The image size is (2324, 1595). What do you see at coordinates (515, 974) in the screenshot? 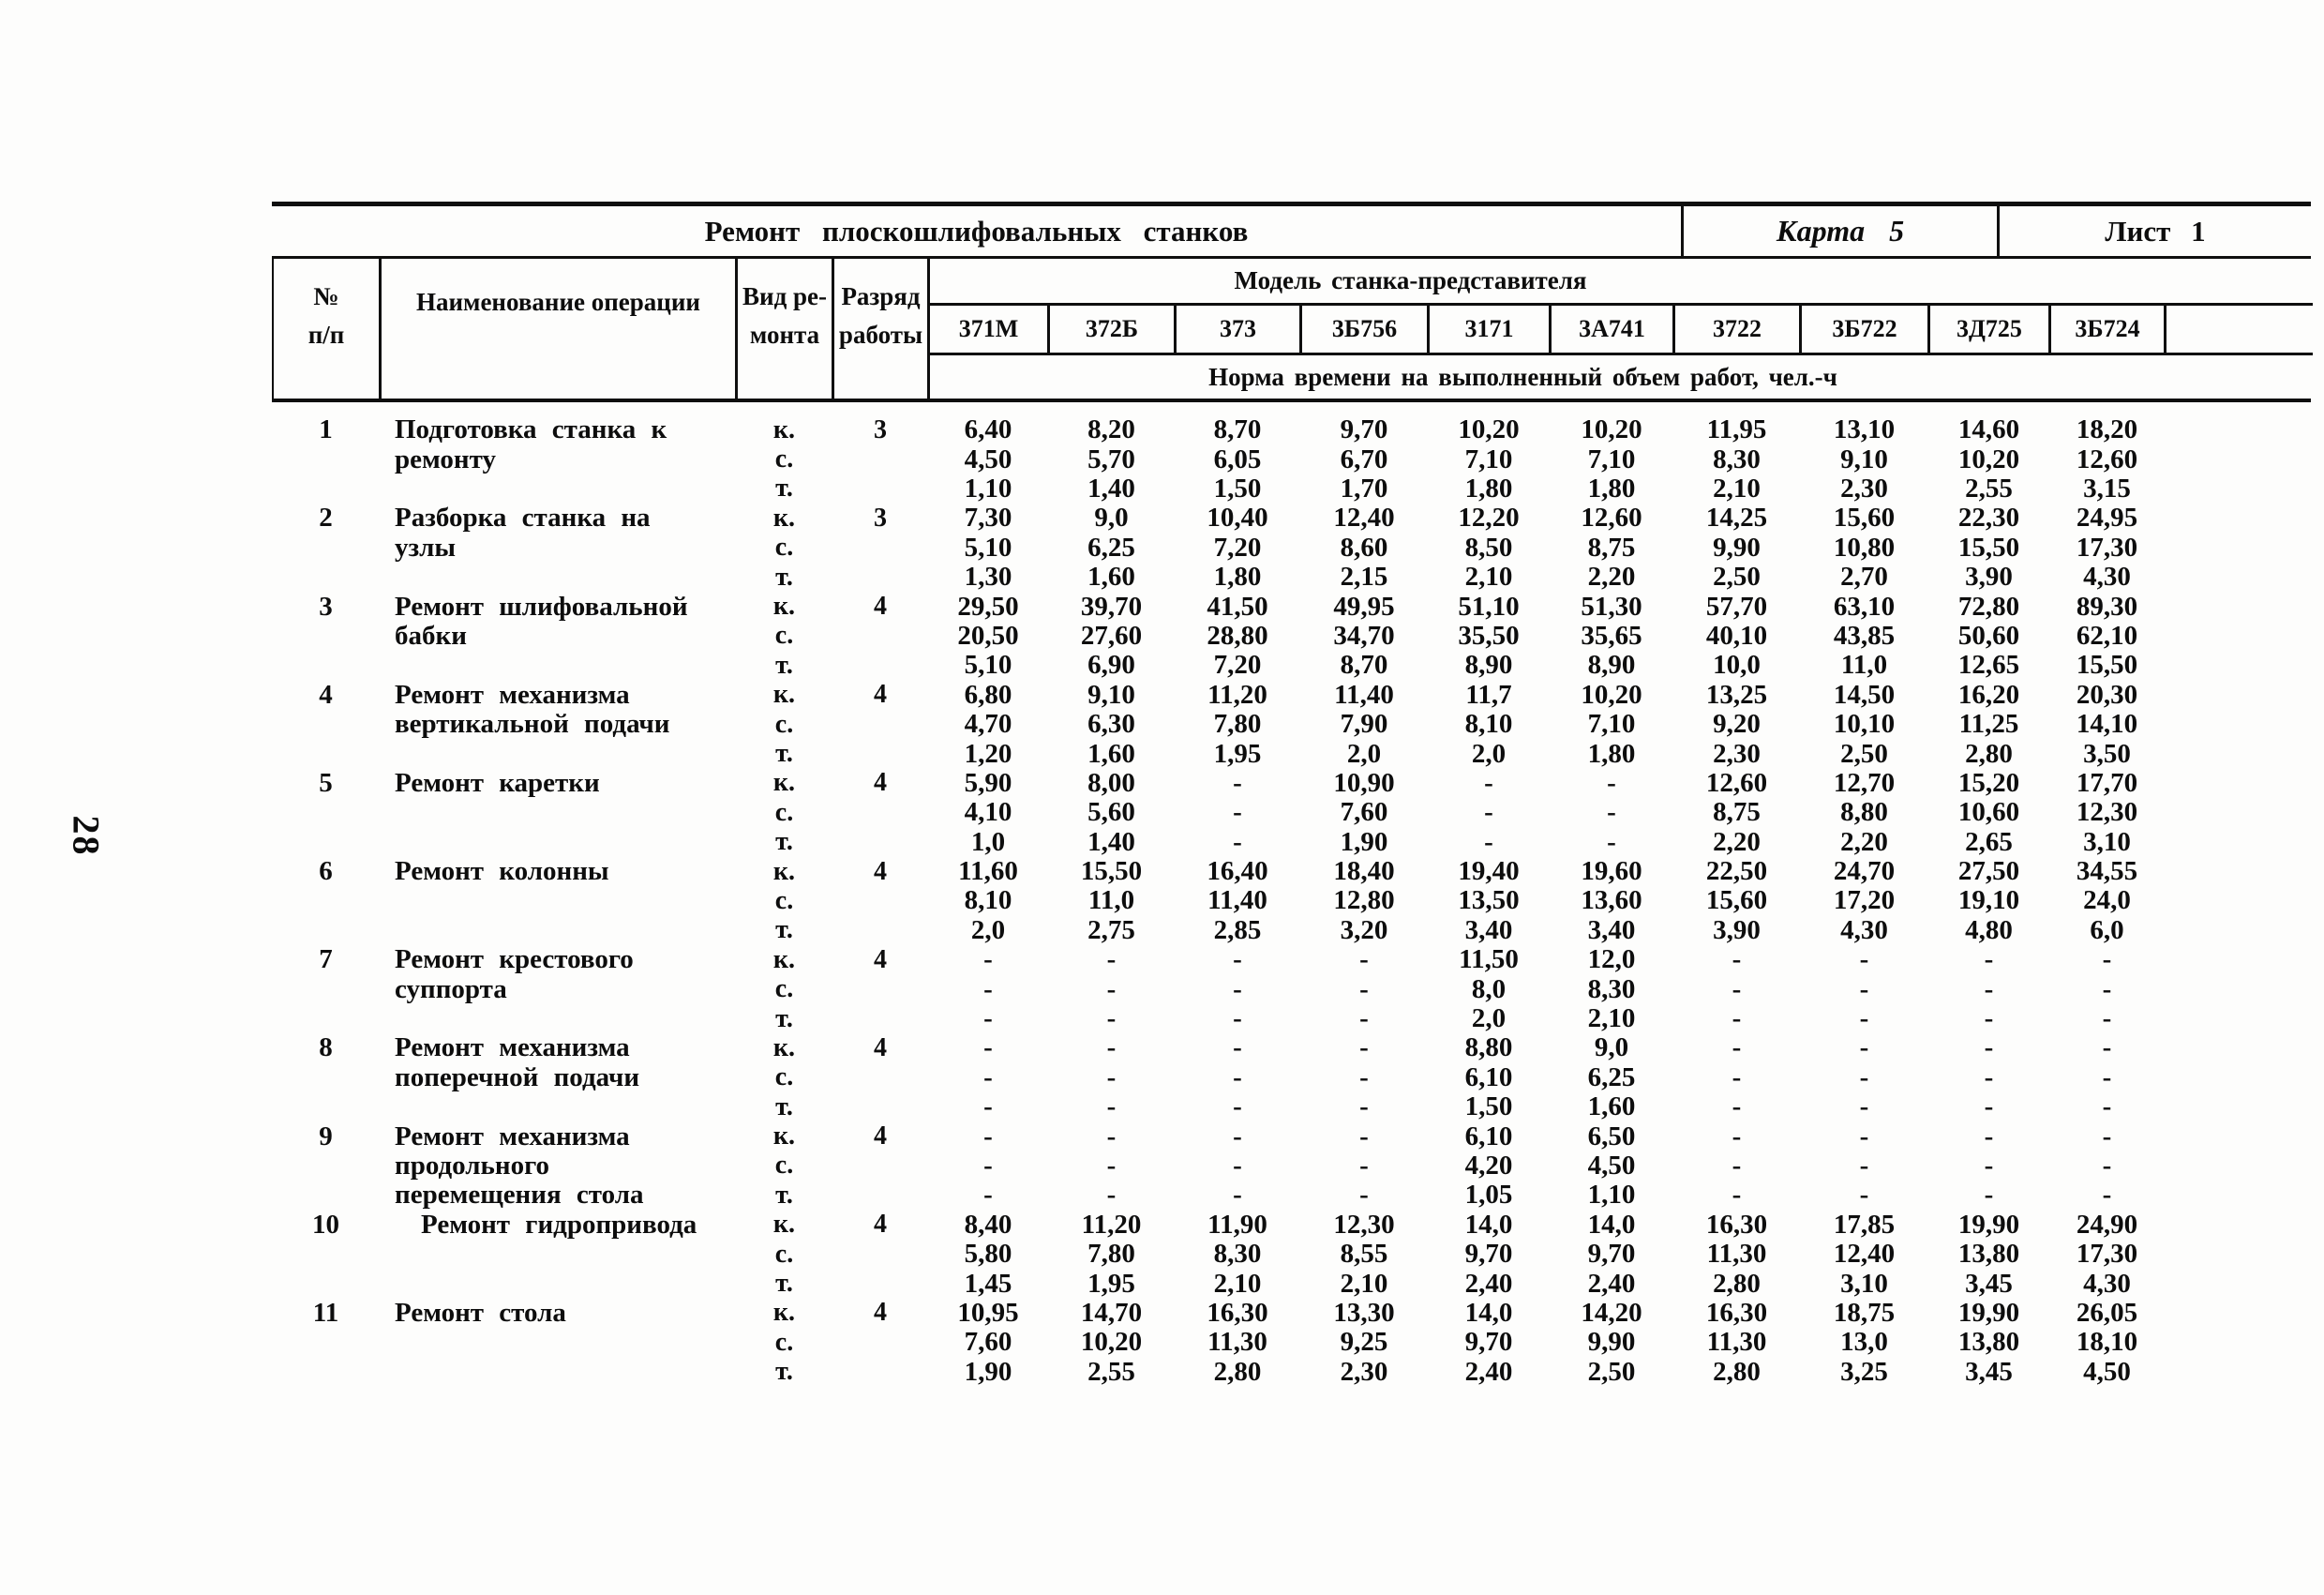
I see `operation-name: Ремонт крестового суппорта` at bounding box center [515, 974].